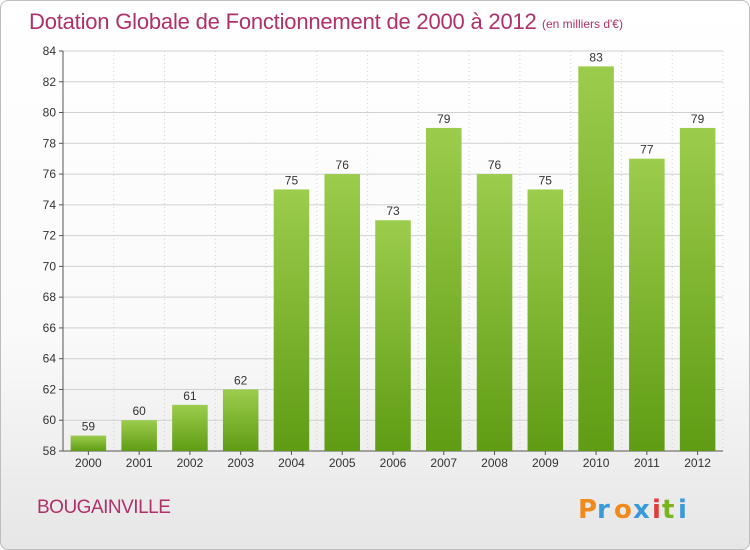 This screenshot has width=750, height=550. What do you see at coordinates (641, 510) in the screenshot?
I see `svg-text: x` at bounding box center [641, 510].